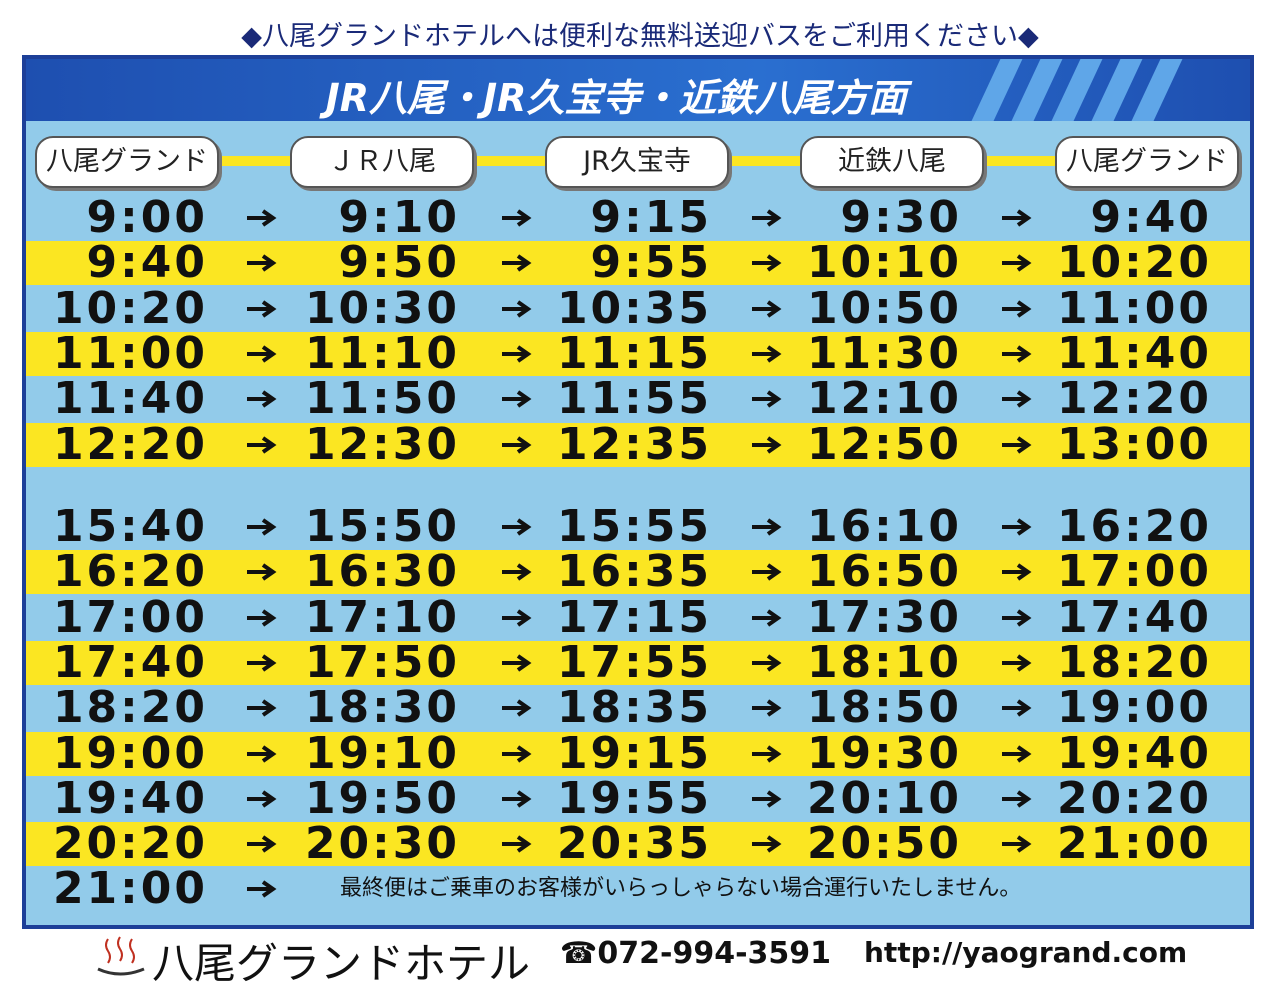 This screenshot has height=991, width=1280. What do you see at coordinates (638, 617) in the screenshot?
I see `schedule-row: 17:00 17:10 17:15 17:30 17:40` at bounding box center [638, 617].